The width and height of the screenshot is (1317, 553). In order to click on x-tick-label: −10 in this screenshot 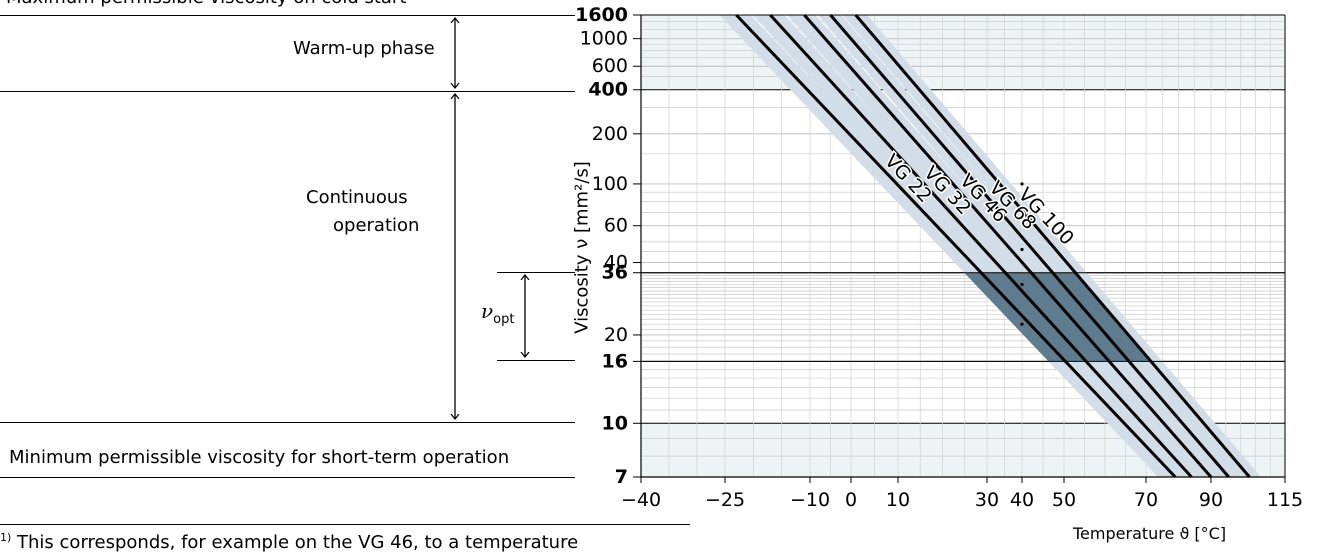, I will do `click(810, 500)`.